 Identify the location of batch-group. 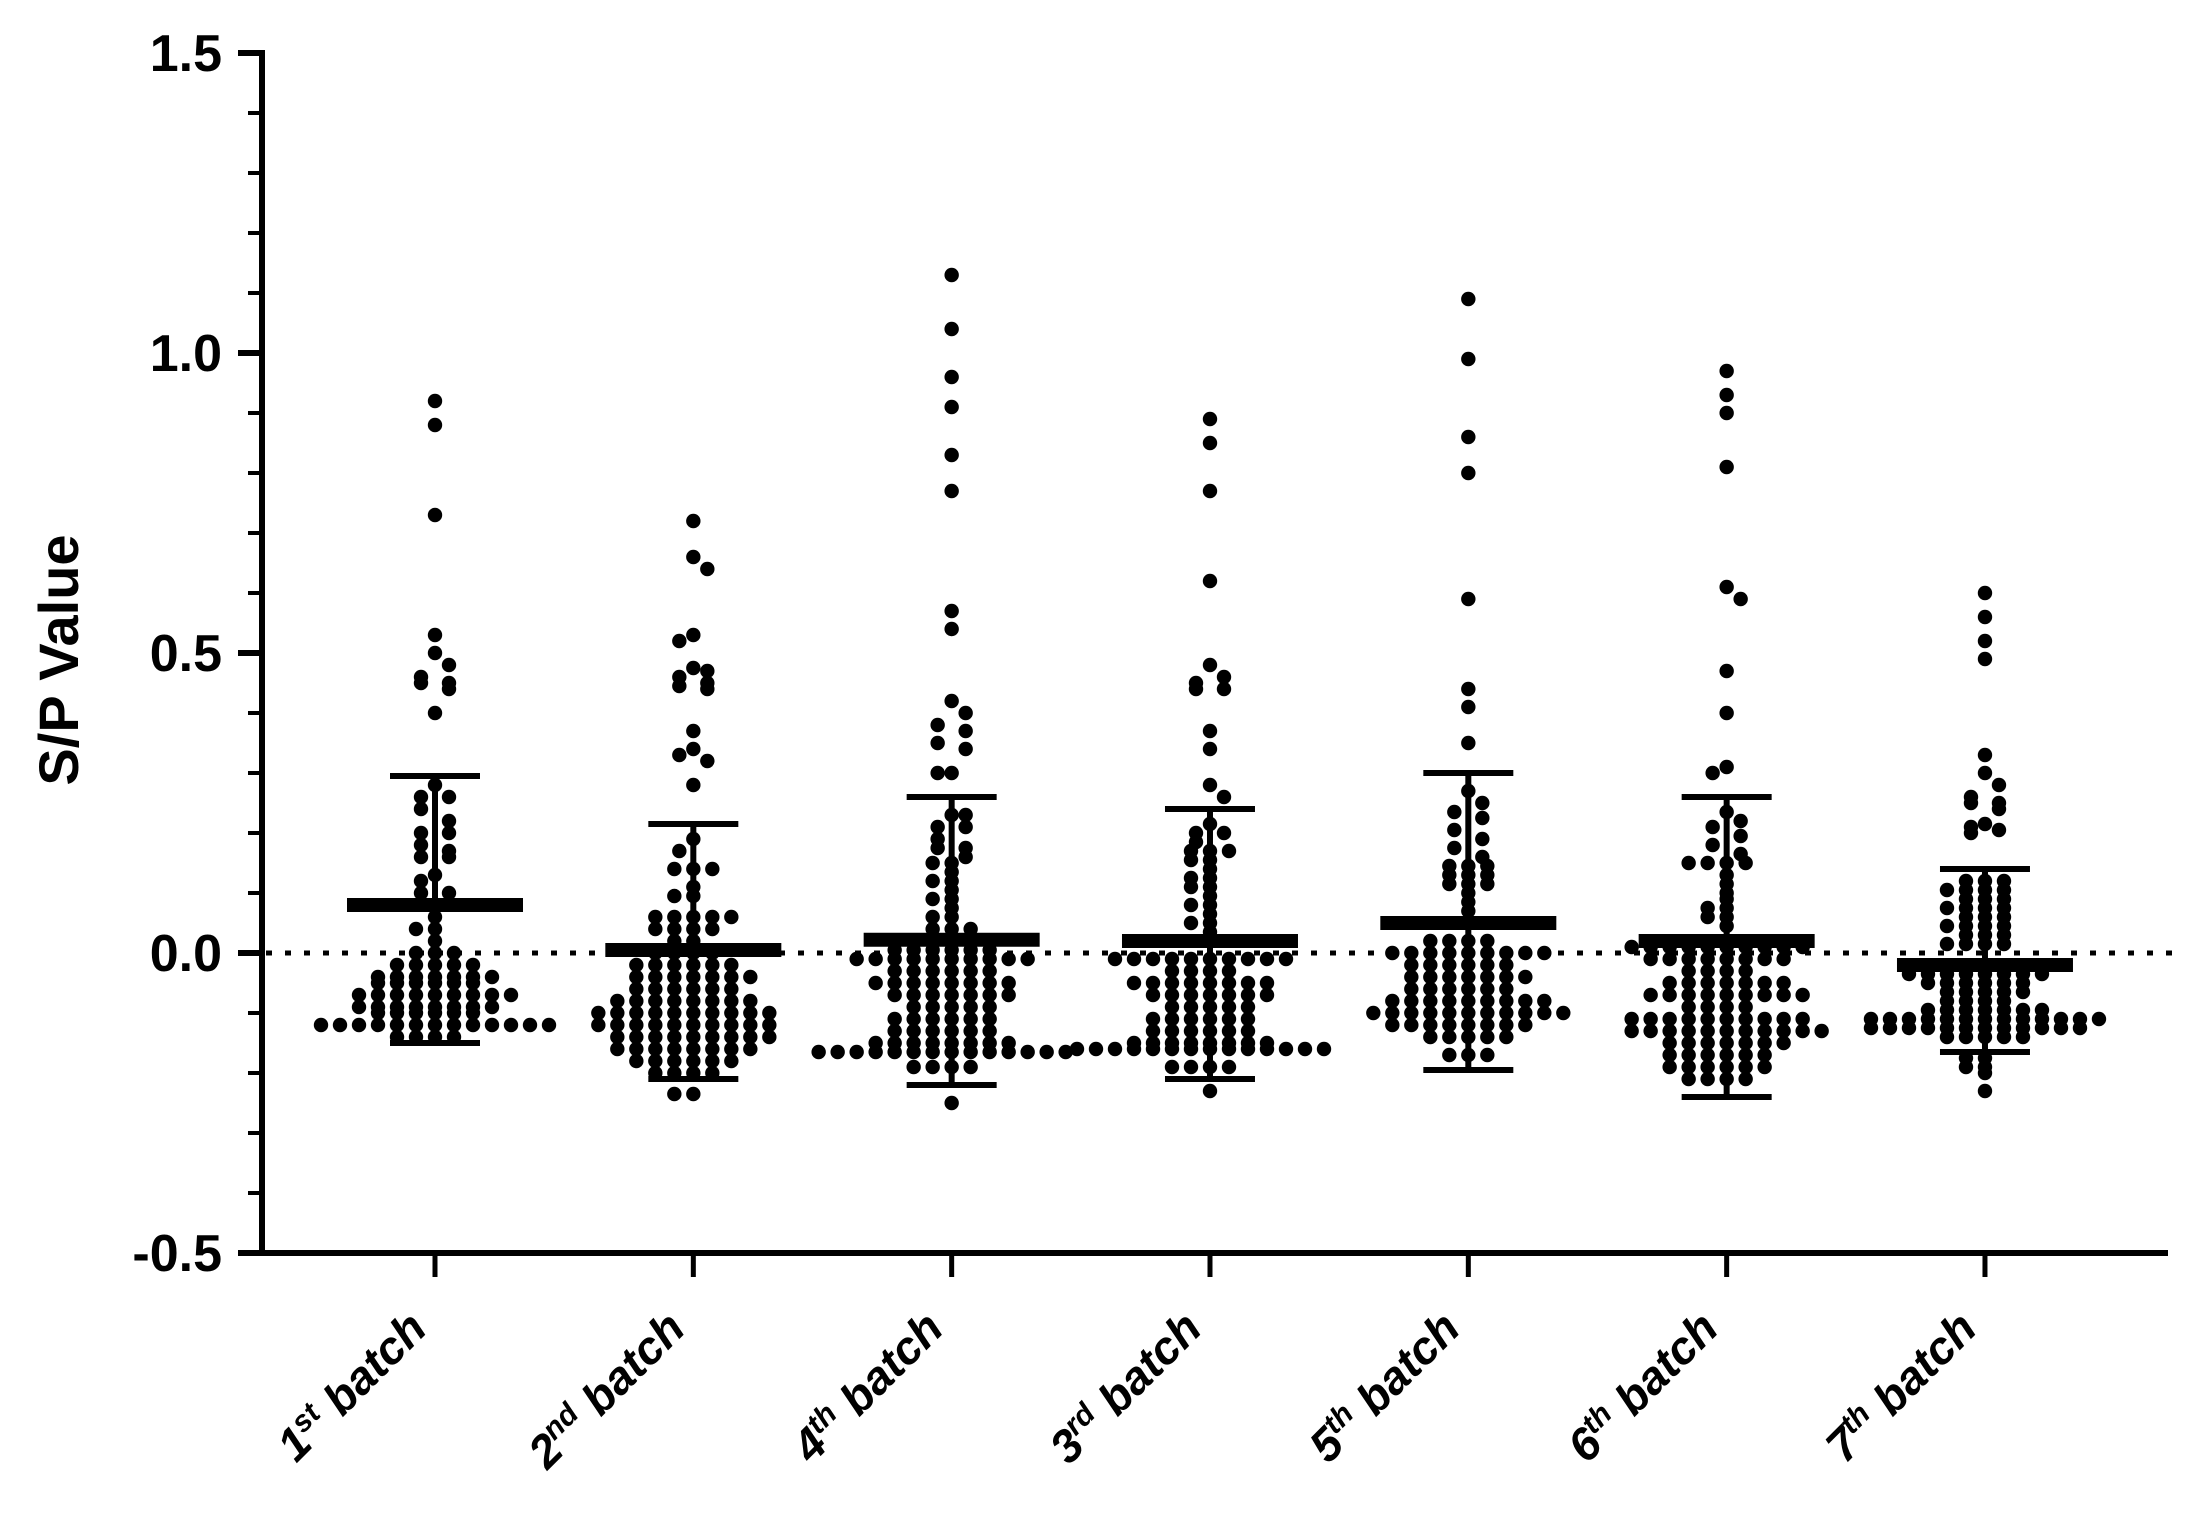
(942, 689).